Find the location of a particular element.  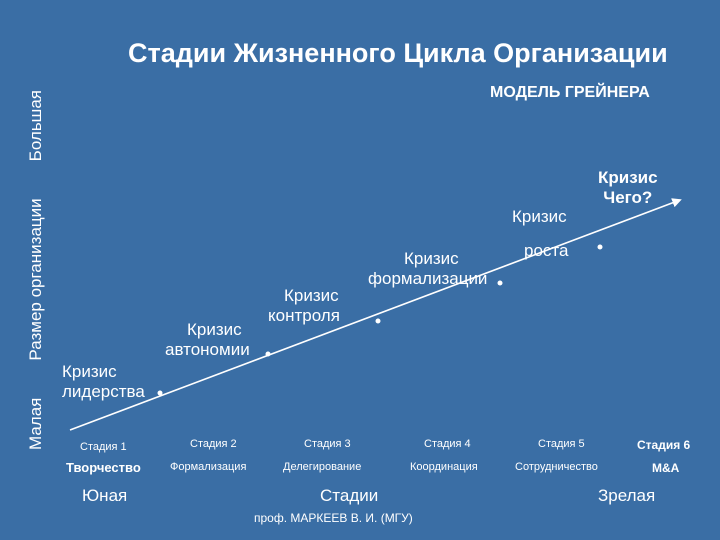

stage-label-5: Стадия 5 is located at coordinates (561, 444).